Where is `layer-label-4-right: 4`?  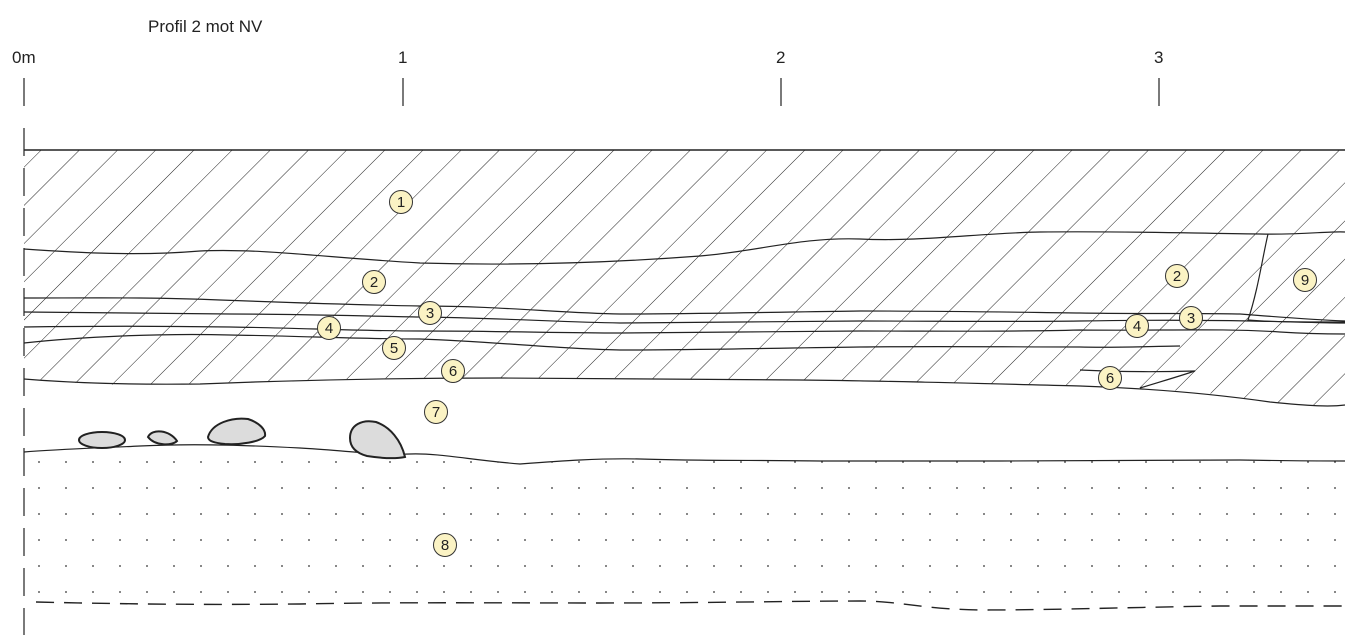
layer-label-4-right: 4 is located at coordinates (1137, 326).